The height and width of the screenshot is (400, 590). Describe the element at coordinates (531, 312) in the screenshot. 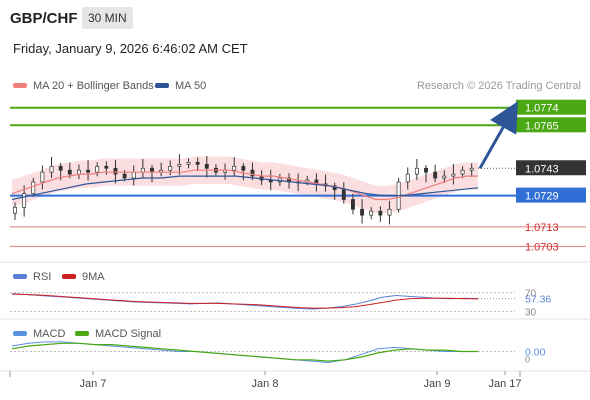

I see `rsi-tick-30: 30` at that location.